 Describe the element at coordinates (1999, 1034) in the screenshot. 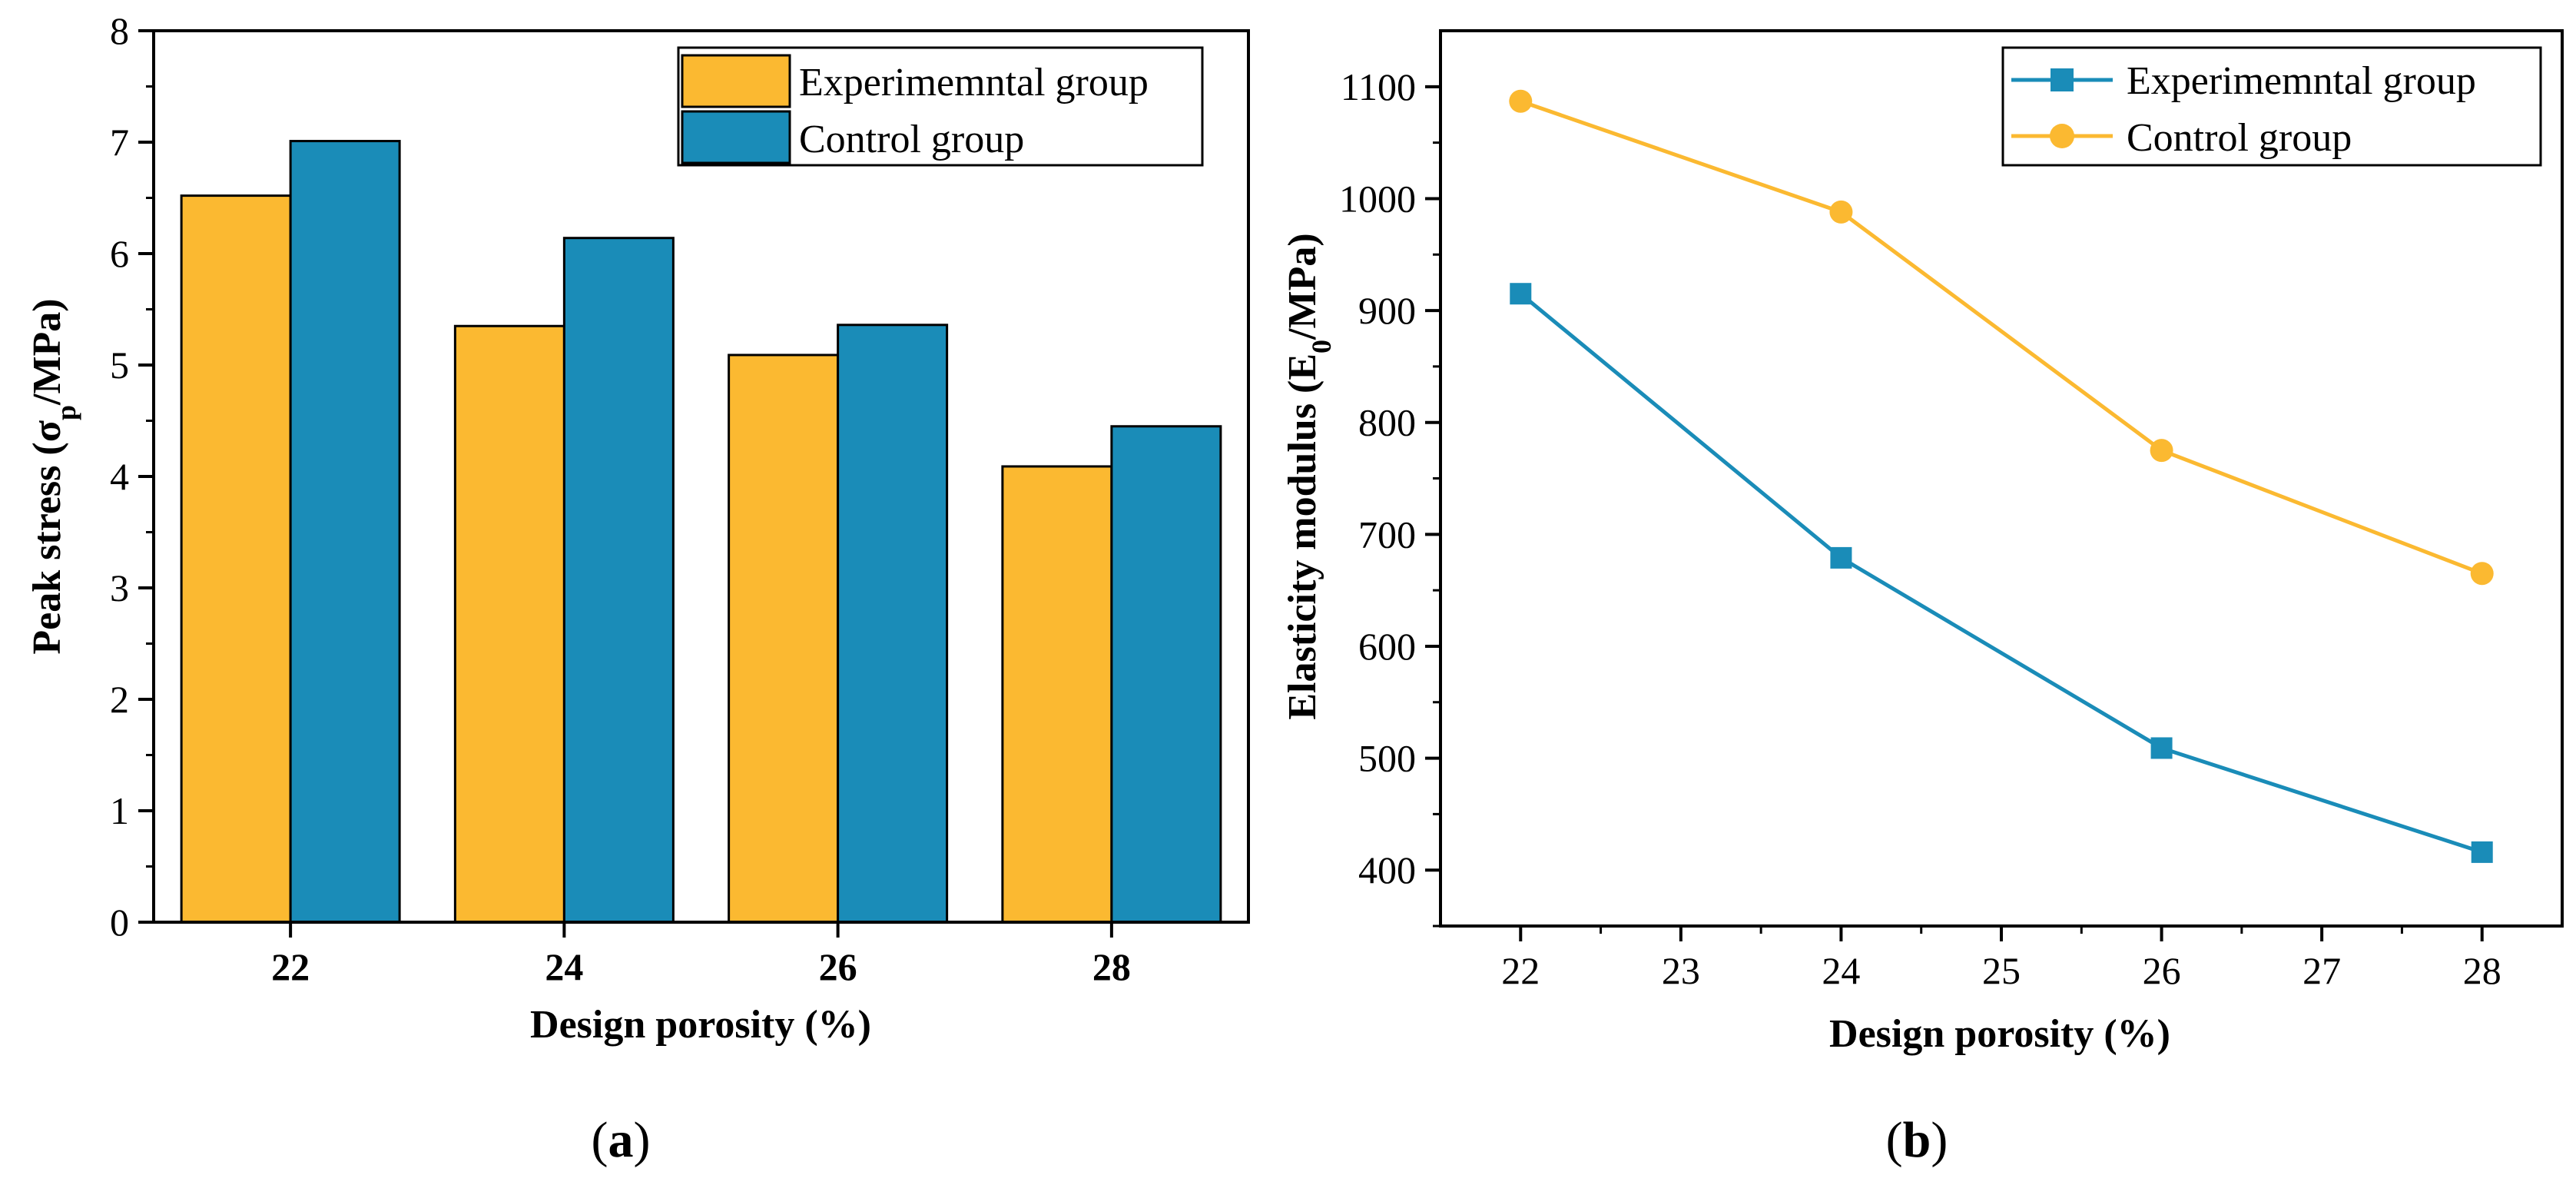

I see `panel-b-x-axis-title: Design porosity (%)` at that location.